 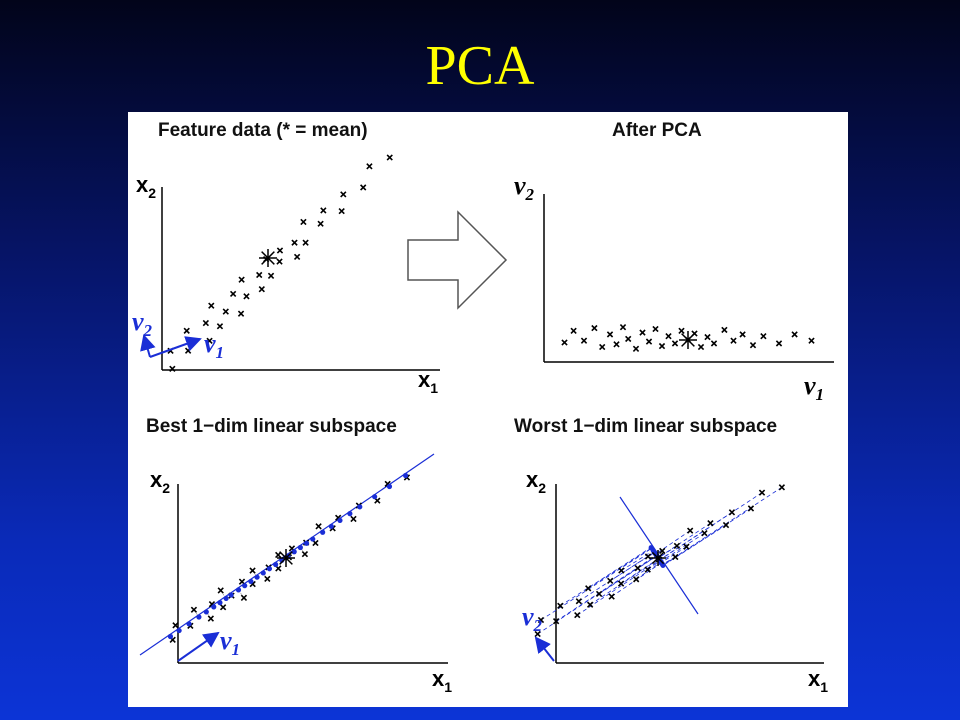 I want to click on feature-y-label: x2, so click(x=146, y=186).